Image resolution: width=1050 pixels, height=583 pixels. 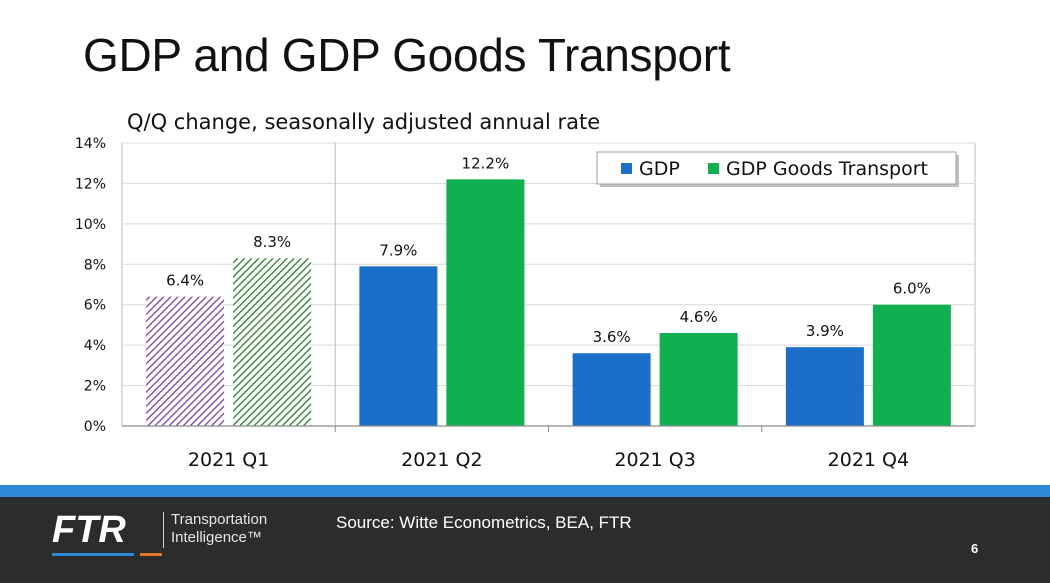 I want to click on data-label: 12.2%, so click(x=486, y=163).